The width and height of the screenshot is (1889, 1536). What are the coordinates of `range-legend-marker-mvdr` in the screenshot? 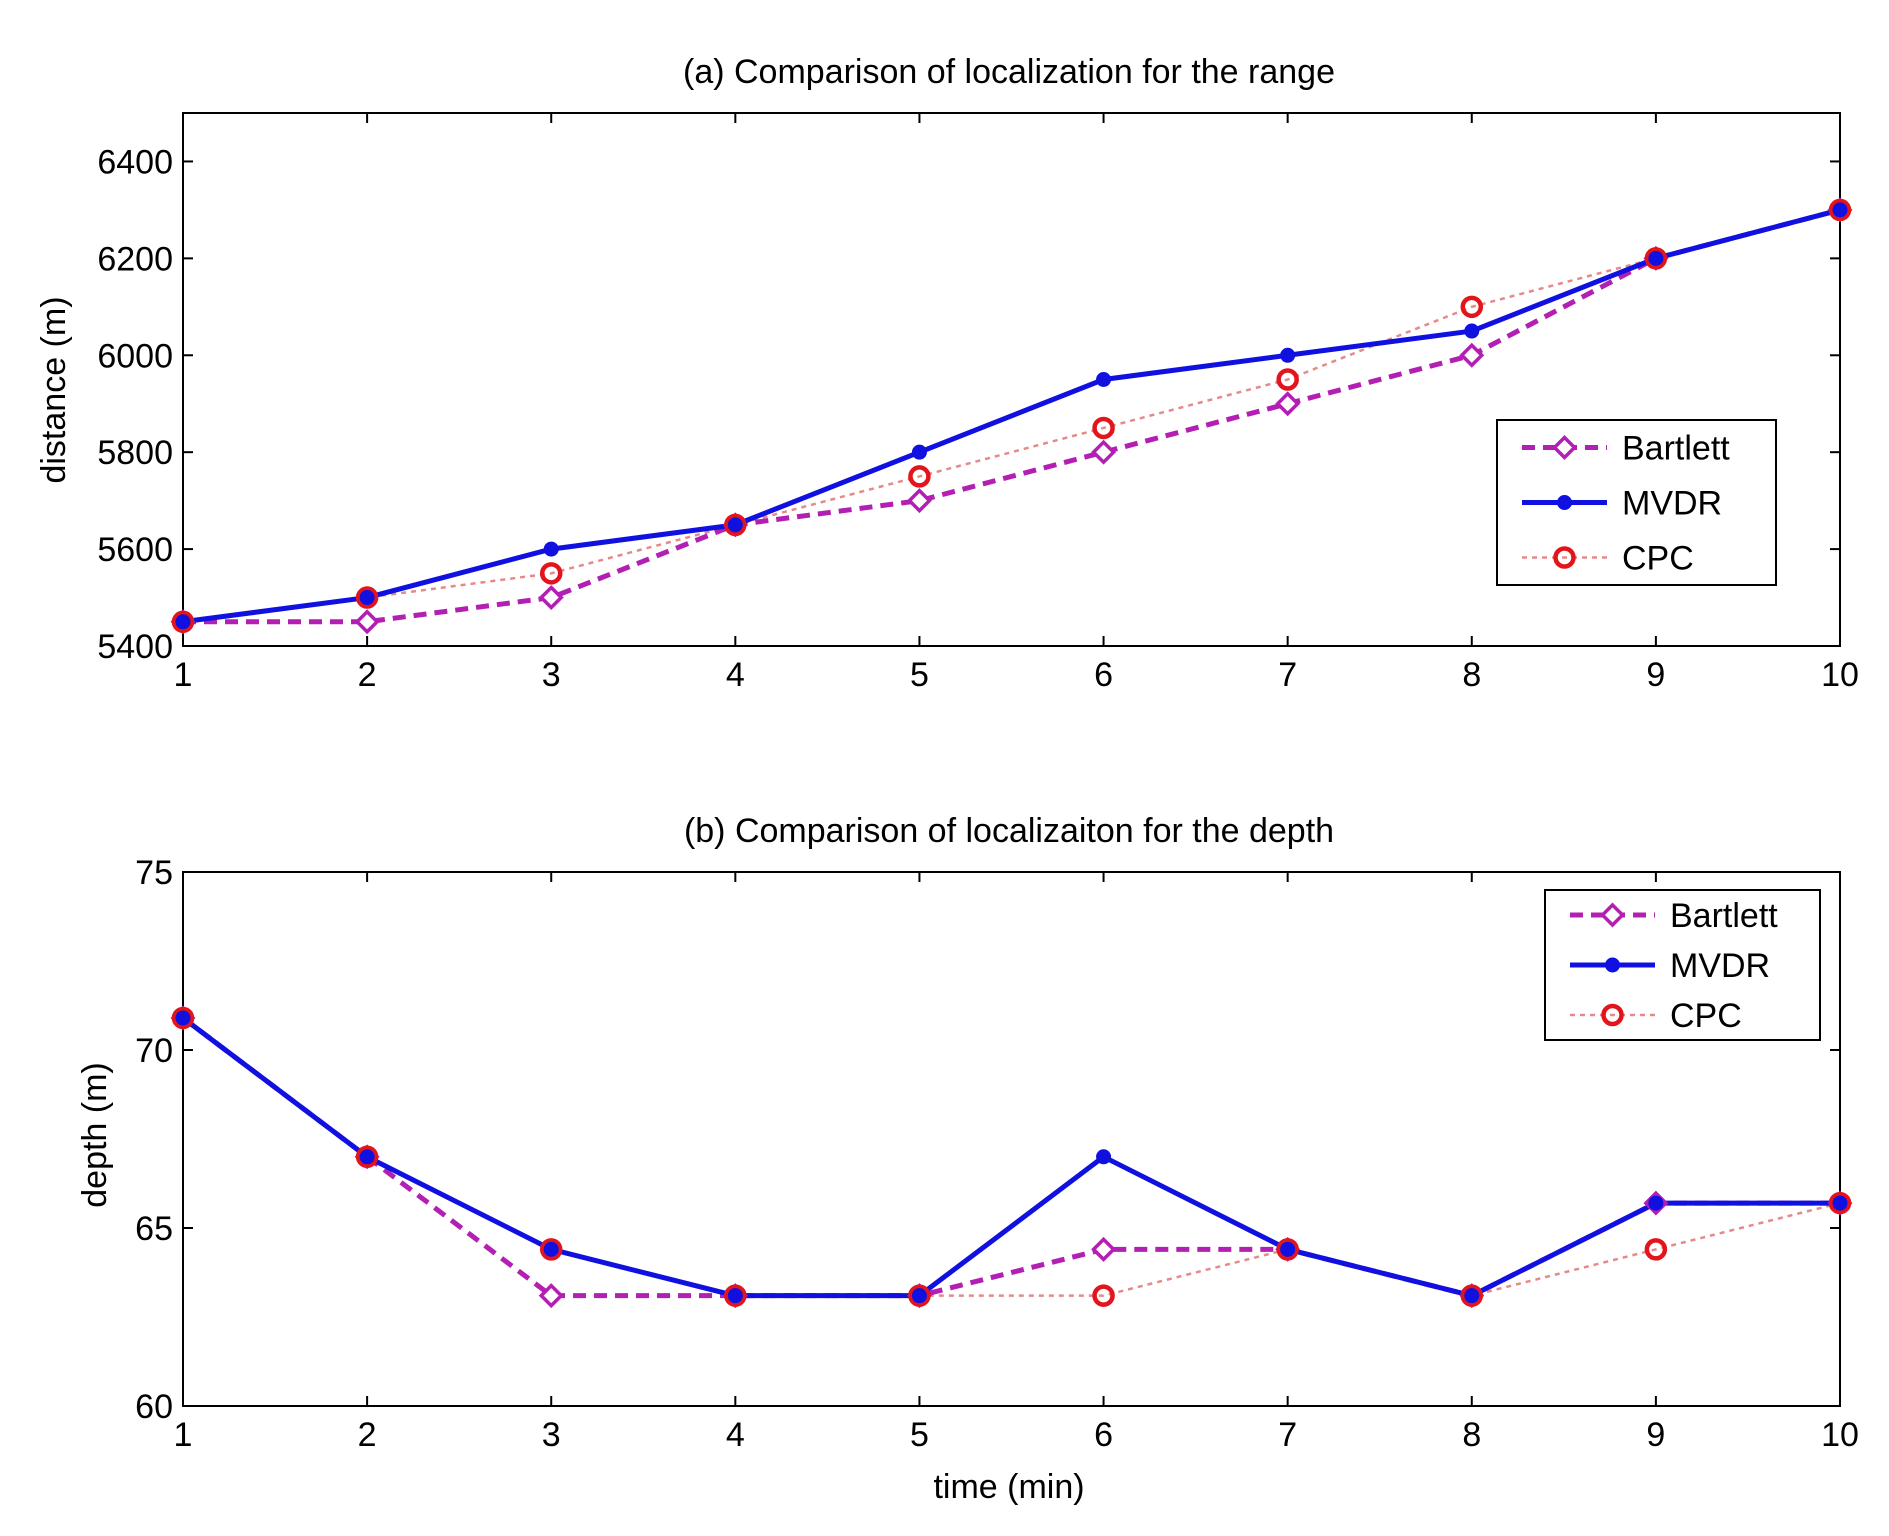 It's located at (1564, 502).